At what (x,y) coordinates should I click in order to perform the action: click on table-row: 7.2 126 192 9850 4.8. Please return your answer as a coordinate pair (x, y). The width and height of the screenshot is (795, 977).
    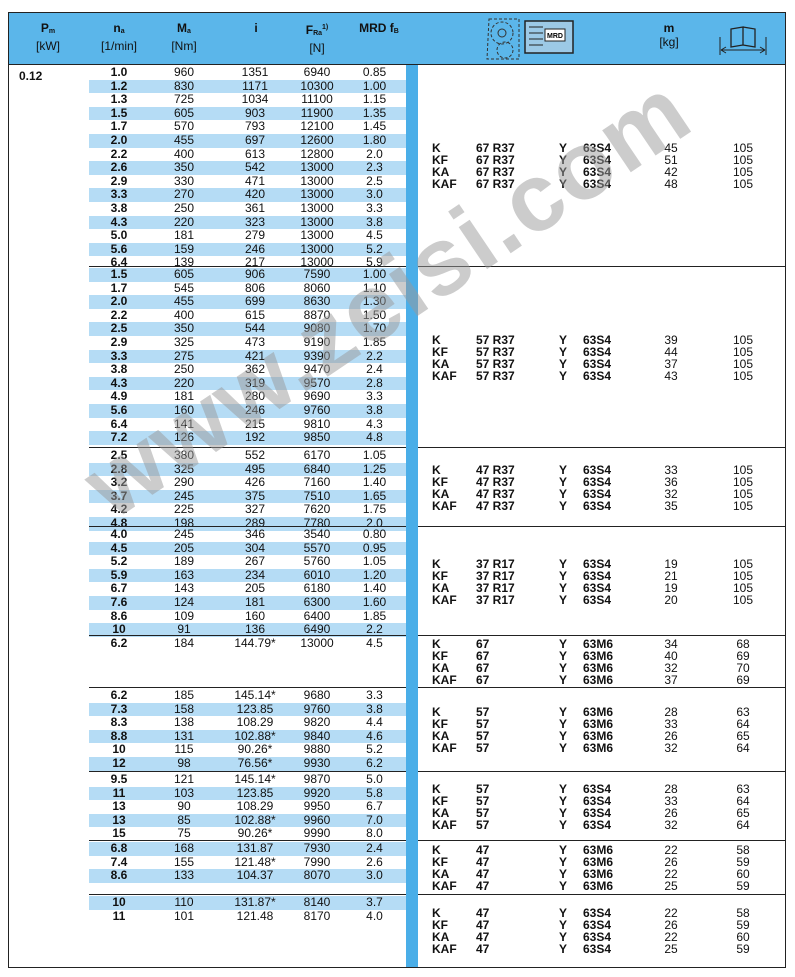
    Looking at the image, I should click on (247, 438).